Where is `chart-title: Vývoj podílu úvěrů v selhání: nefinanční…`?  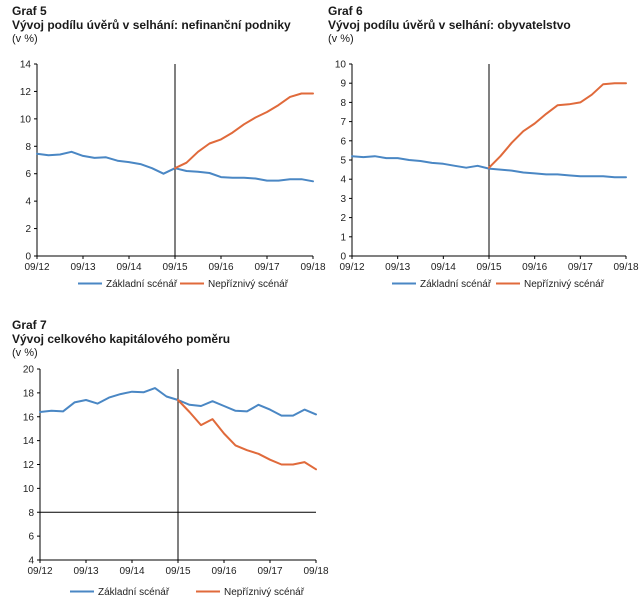 chart-title: Vývoj podílu úvěrů v selhání: nefinanční… is located at coordinates (151, 25).